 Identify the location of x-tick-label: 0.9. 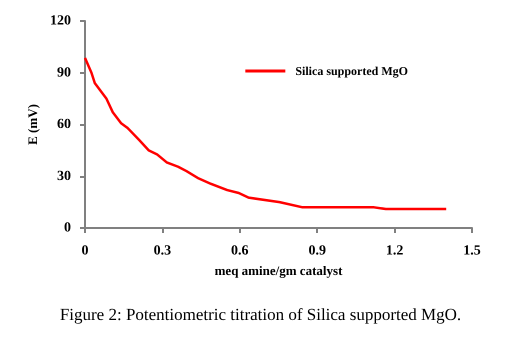
(317, 251).